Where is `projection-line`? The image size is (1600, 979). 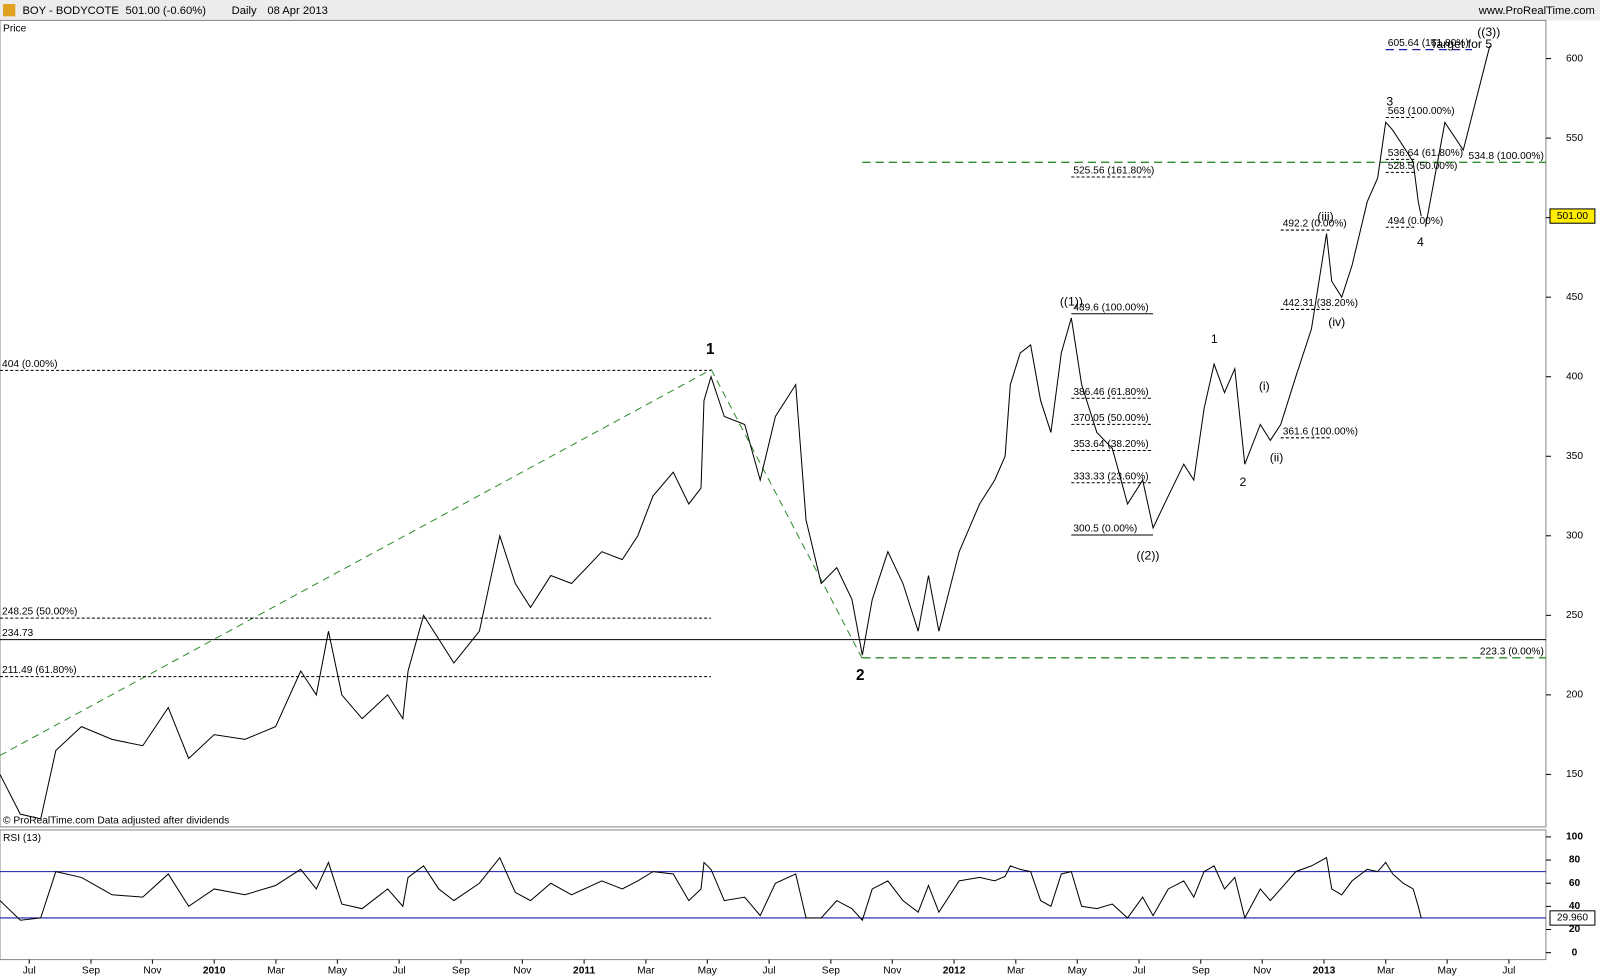 projection-line is located at coordinates (1458, 136).